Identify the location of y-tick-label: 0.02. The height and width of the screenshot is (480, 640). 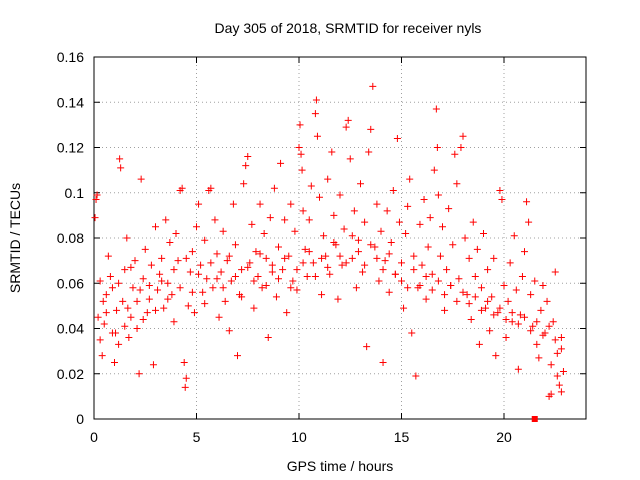
(70, 374).